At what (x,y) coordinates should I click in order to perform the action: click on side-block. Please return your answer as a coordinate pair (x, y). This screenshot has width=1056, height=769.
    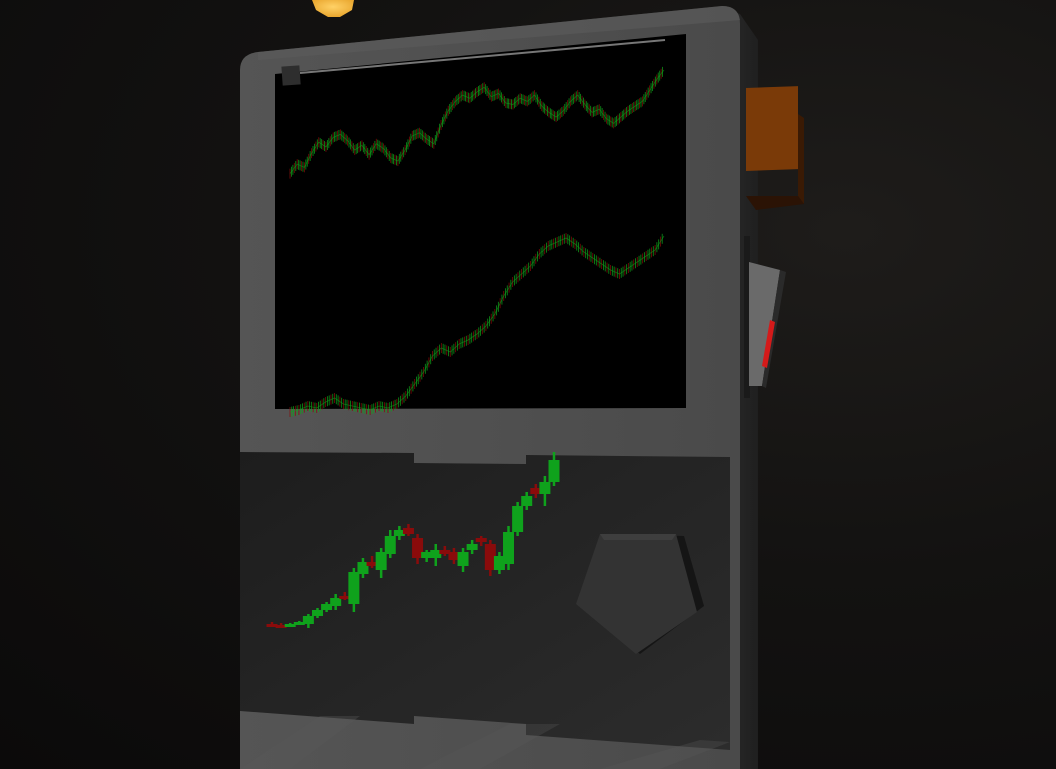
    Looking at the image, I should click on (772, 128).